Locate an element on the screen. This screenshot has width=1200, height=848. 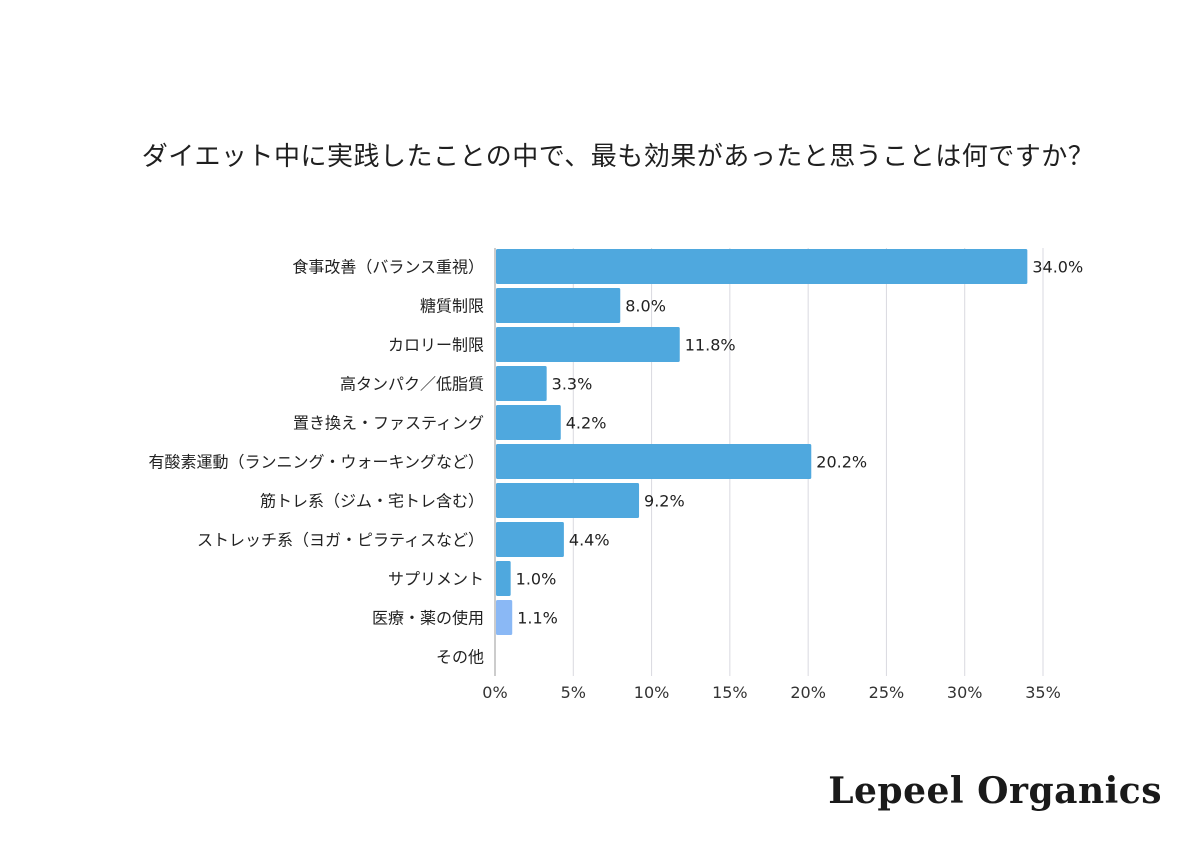
x-tick-label: 25% is located at coordinates (887, 692).